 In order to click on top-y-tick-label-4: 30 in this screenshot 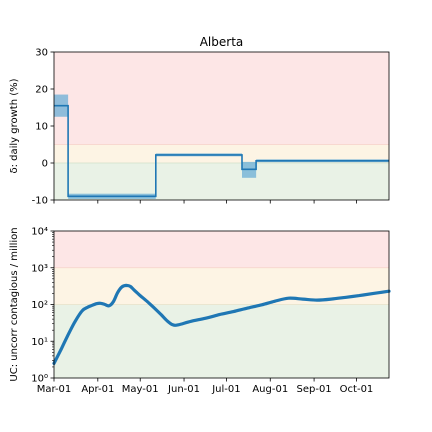, I will do `click(41, 53)`.